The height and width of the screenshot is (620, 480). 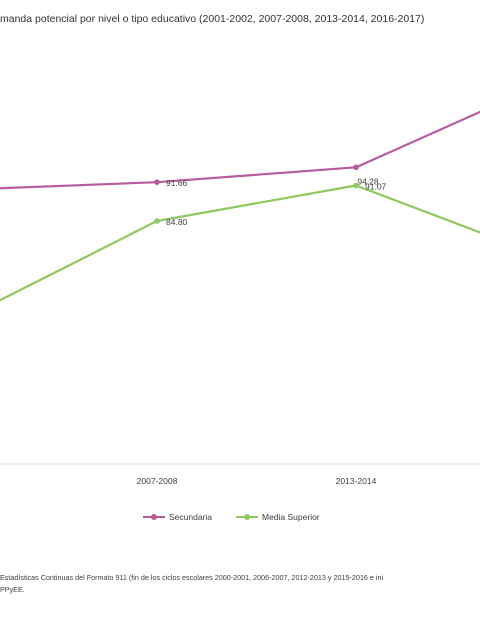 What do you see at coordinates (356, 481) in the screenshot?
I see `x-tick-label: 2013-2014` at bounding box center [356, 481].